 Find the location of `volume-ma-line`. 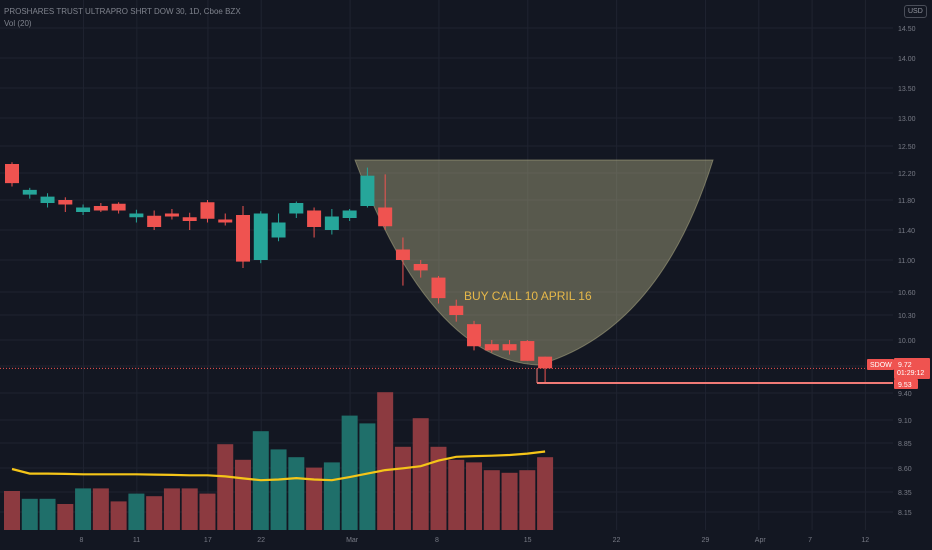

volume-ma-line is located at coordinates (278, 466).